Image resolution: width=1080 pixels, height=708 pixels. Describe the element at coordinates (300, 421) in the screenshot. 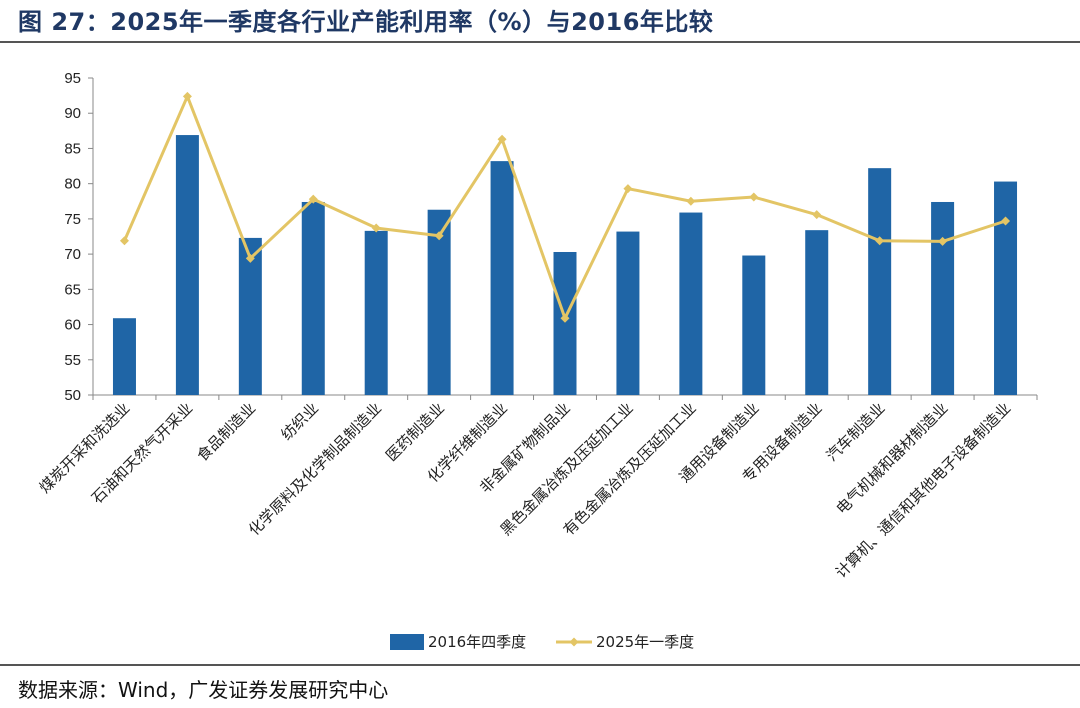

I see `x-category-label: 纺织业` at that location.